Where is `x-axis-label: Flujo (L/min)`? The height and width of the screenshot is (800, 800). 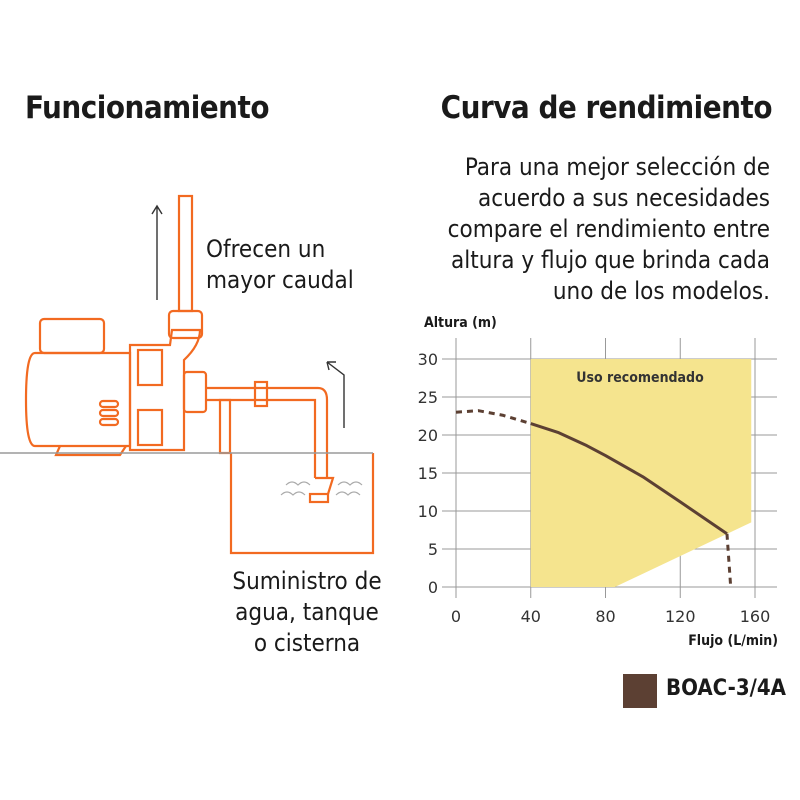
x-axis-label: Flujo (L/min) is located at coordinates (733, 641).